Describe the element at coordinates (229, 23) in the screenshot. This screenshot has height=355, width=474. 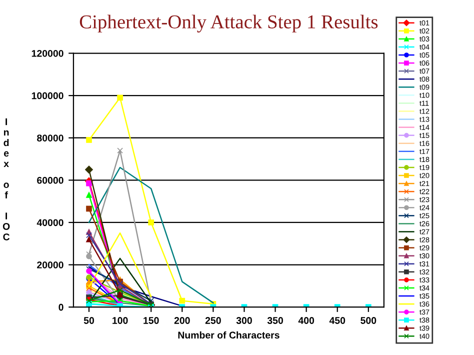
I see `chart-title: Ciphertext-Only Attack Step 1 Results` at that location.